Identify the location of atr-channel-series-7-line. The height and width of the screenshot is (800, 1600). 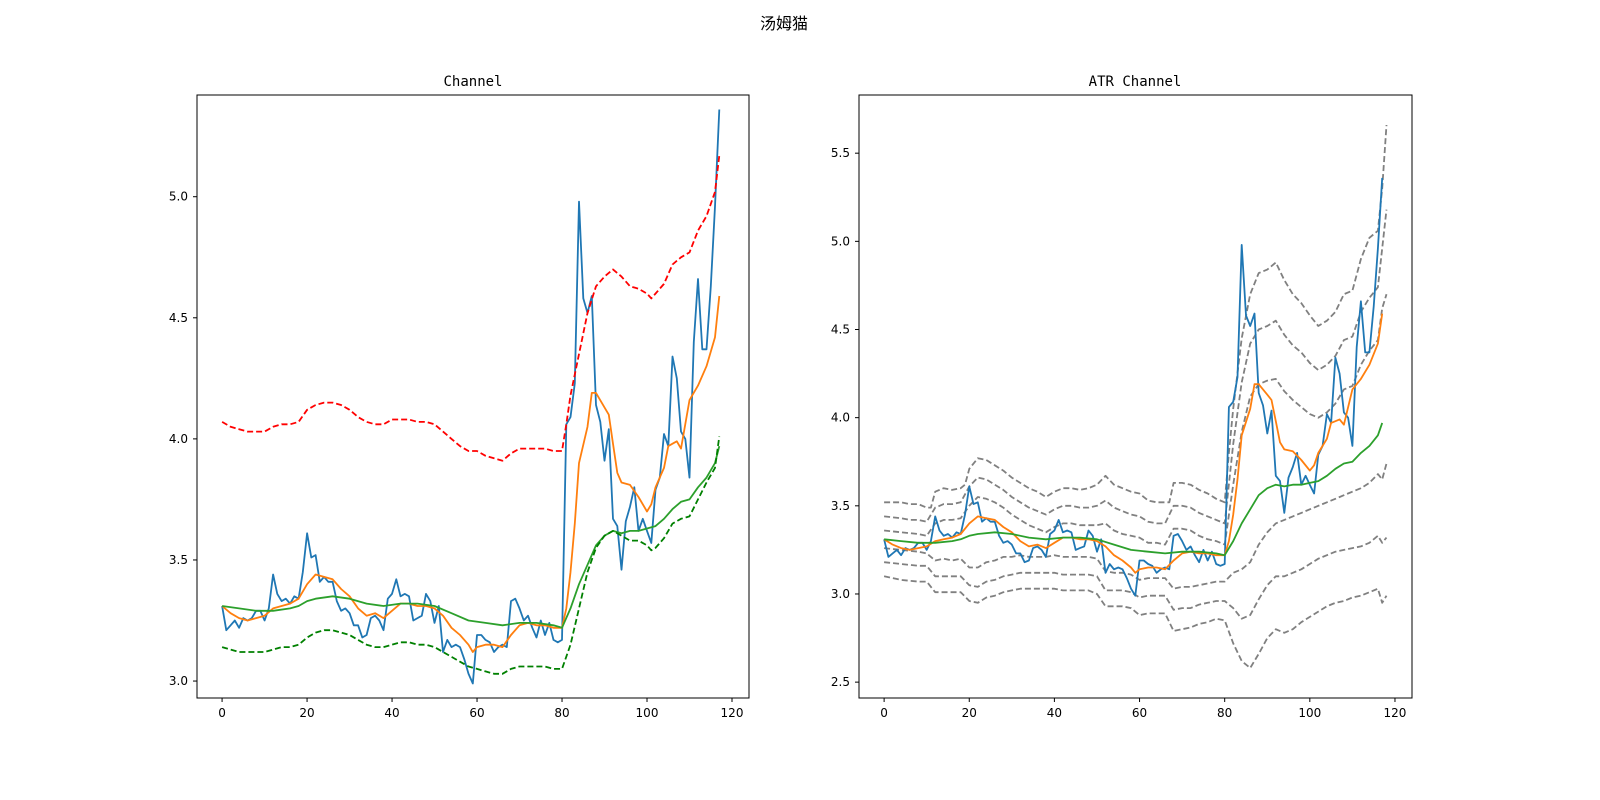
(1133, 443).